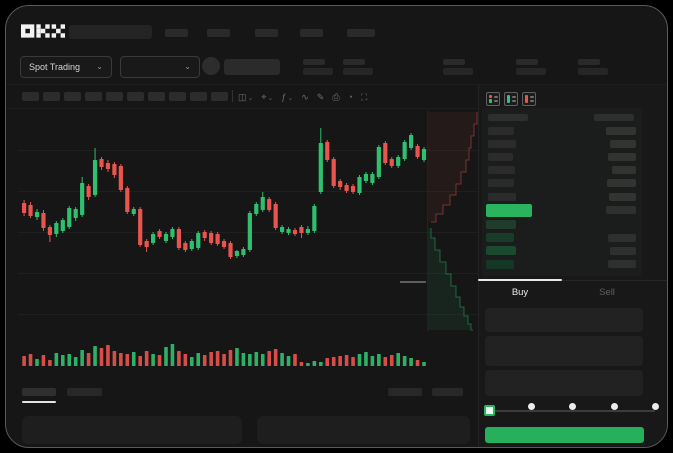  Describe the element at coordinates (39, 402) in the screenshot. I see `bottom-tab-indicator` at that location.